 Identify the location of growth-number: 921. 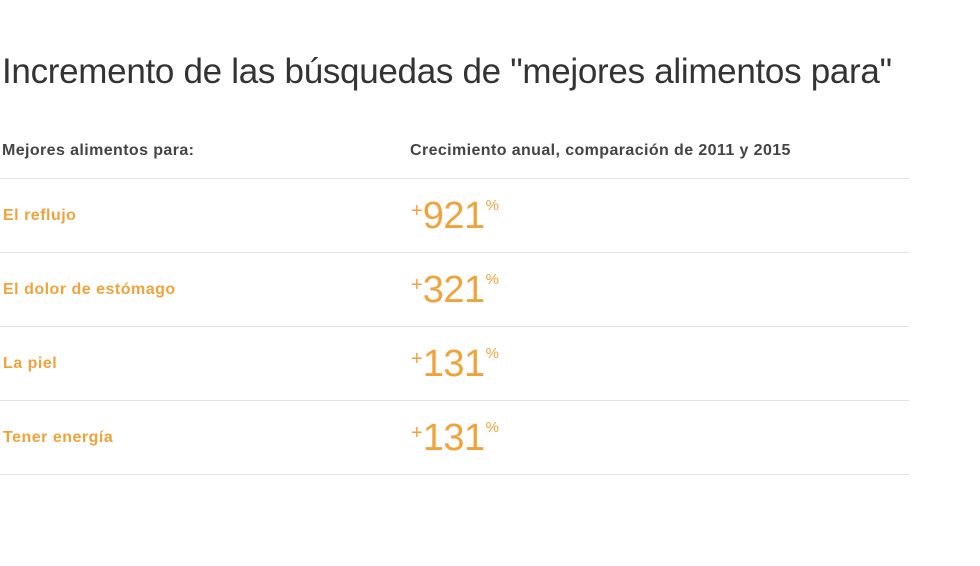
(453, 216).